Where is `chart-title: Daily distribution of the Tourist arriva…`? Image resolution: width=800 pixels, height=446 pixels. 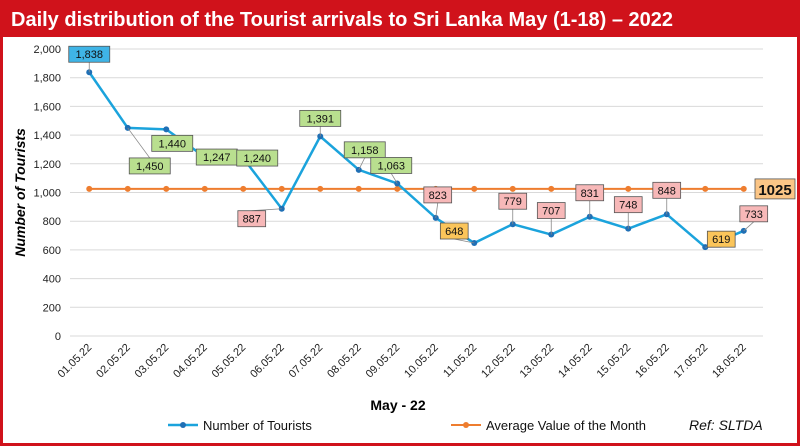 chart-title: Daily distribution of the Tourist arriva… is located at coordinates (400, 20).